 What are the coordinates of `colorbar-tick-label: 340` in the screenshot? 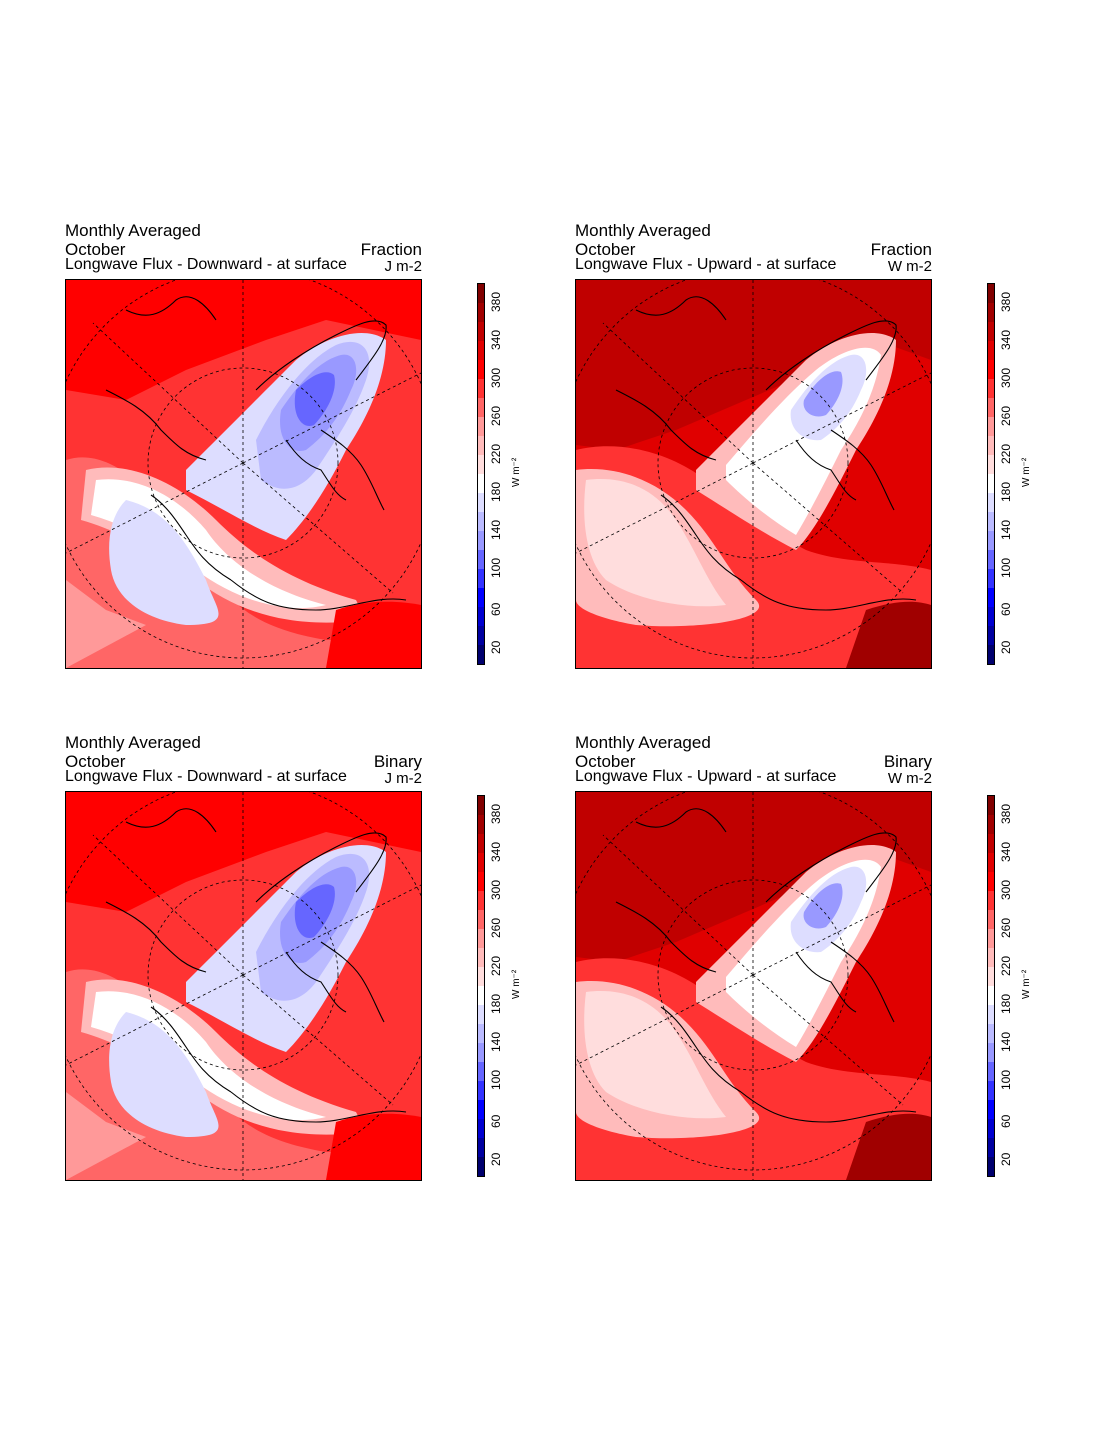 It's located at (496, 851).